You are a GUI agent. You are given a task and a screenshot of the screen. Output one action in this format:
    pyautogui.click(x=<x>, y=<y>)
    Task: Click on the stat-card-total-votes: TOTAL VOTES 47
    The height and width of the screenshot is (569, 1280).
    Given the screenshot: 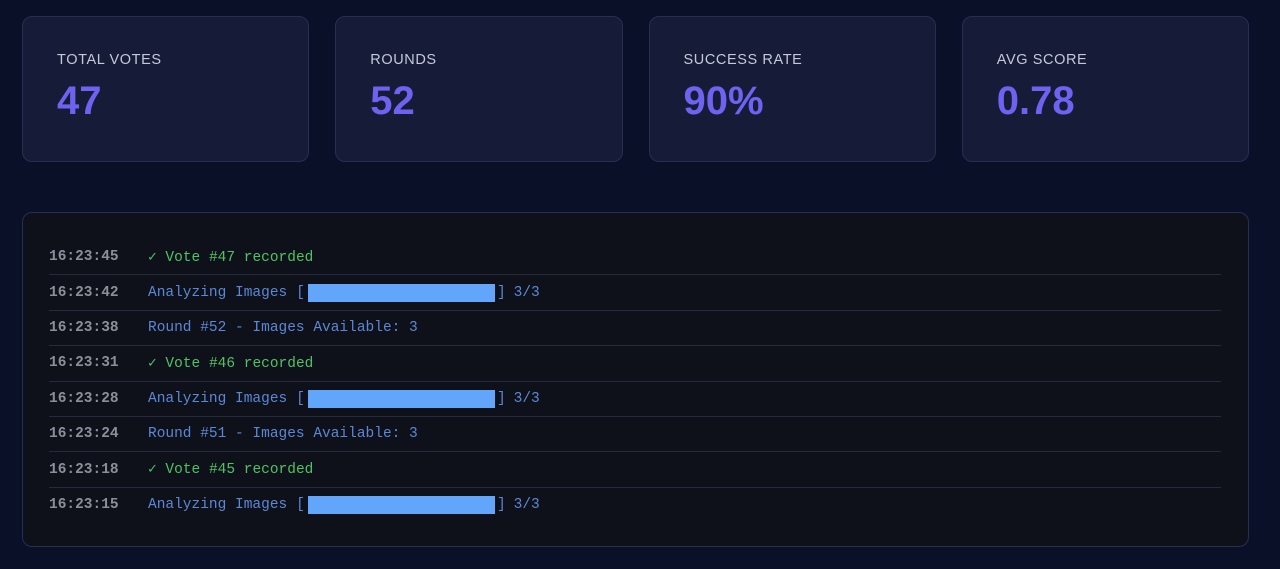 What is the action you would take?
    pyautogui.click(x=166, y=89)
    